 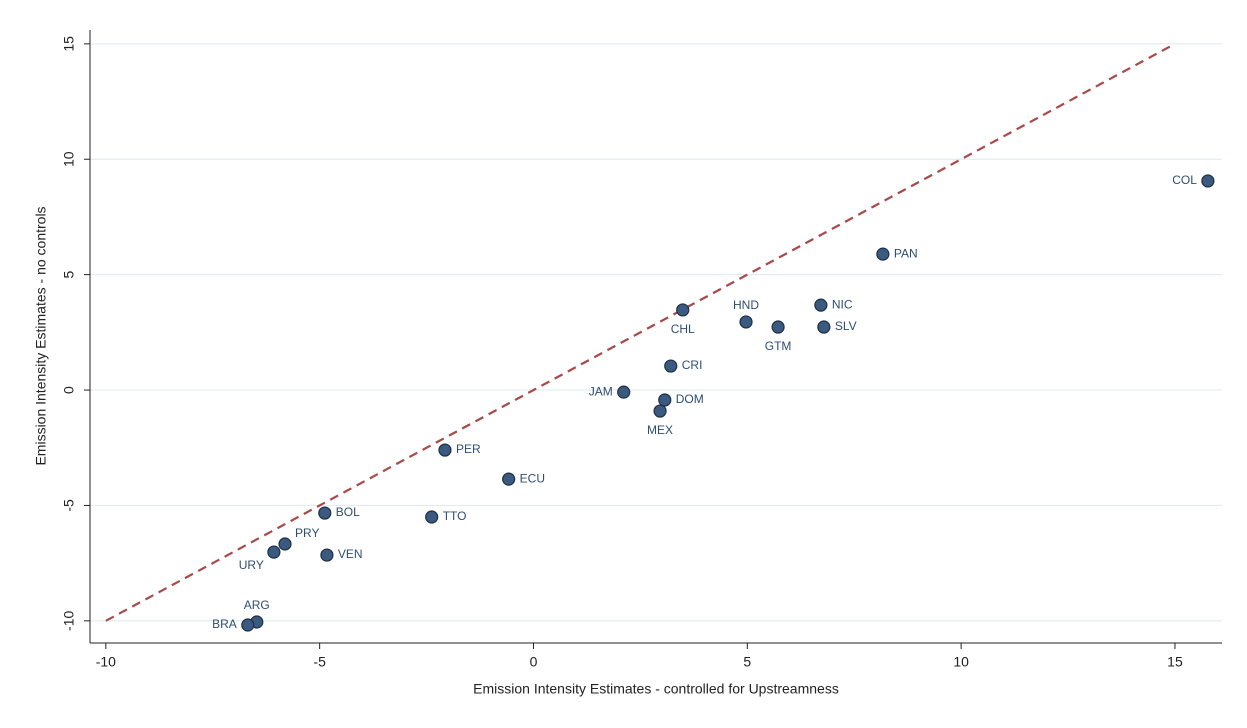 What do you see at coordinates (532, 478) in the screenshot?
I see `point-label: ECU` at bounding box center [532, 478].